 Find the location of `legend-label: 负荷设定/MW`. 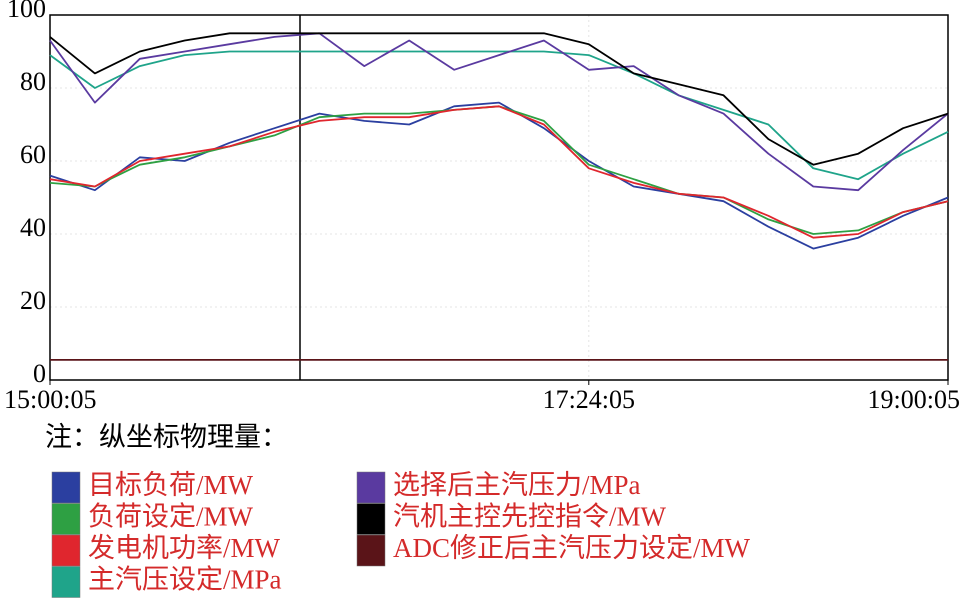

legend-label: 负荷设定/MW is located at coordinates (171, 517).